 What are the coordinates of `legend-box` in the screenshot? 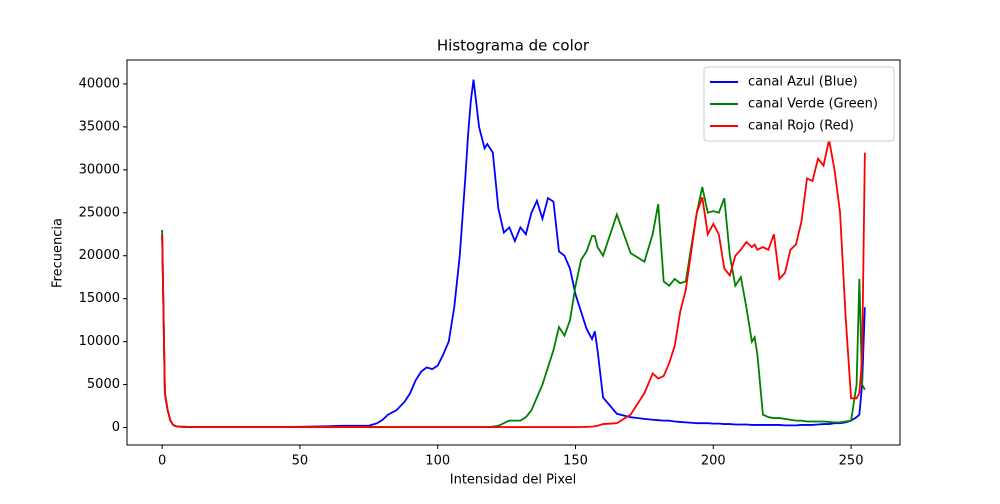 It's located at (799, 104).